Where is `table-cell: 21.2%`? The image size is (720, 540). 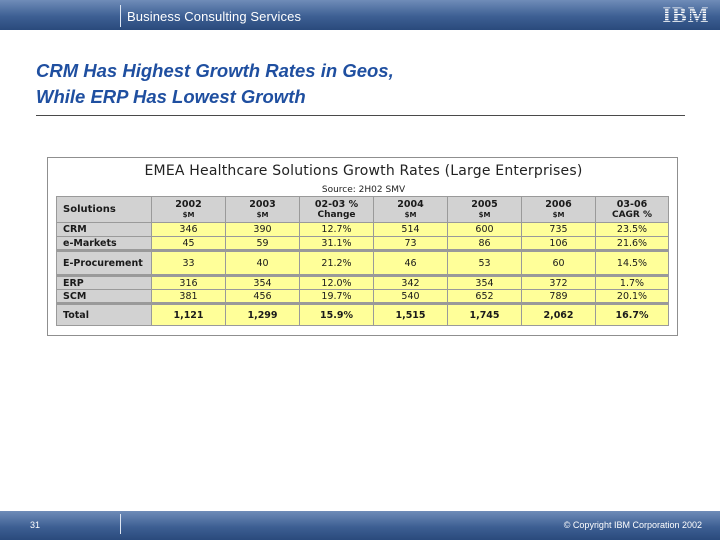 table-cell: 21.2% is located at coordinates (336, 262).